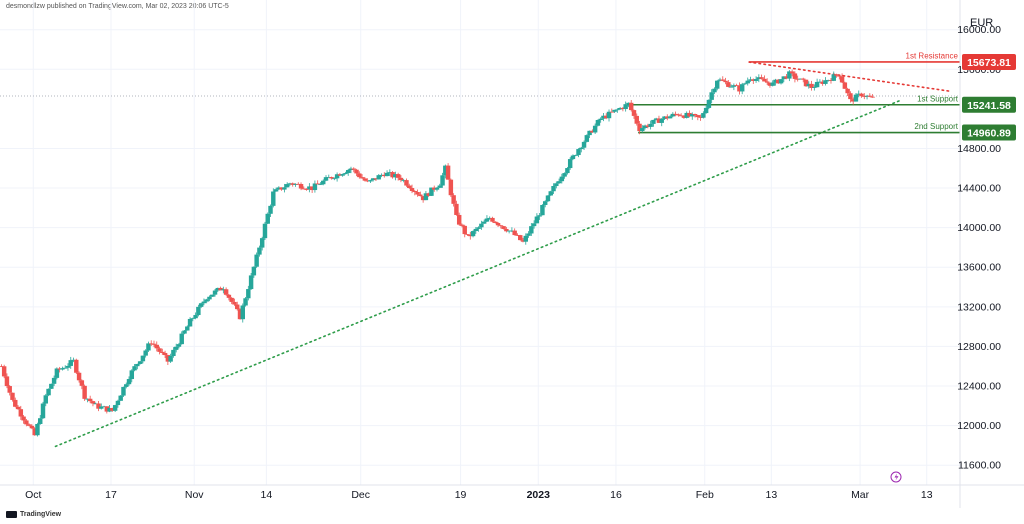  Describe the element at coordinates (11, 514) in the screenshot. I see `tradingview-logo-icon` at that location.